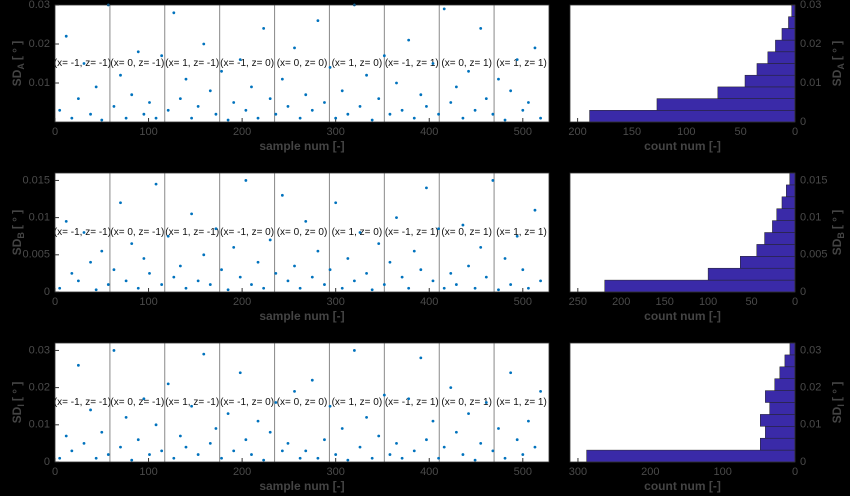 This screenshot has height=496, width=850. I want to click on y-tick-label: 0.005, so click(814, 255).